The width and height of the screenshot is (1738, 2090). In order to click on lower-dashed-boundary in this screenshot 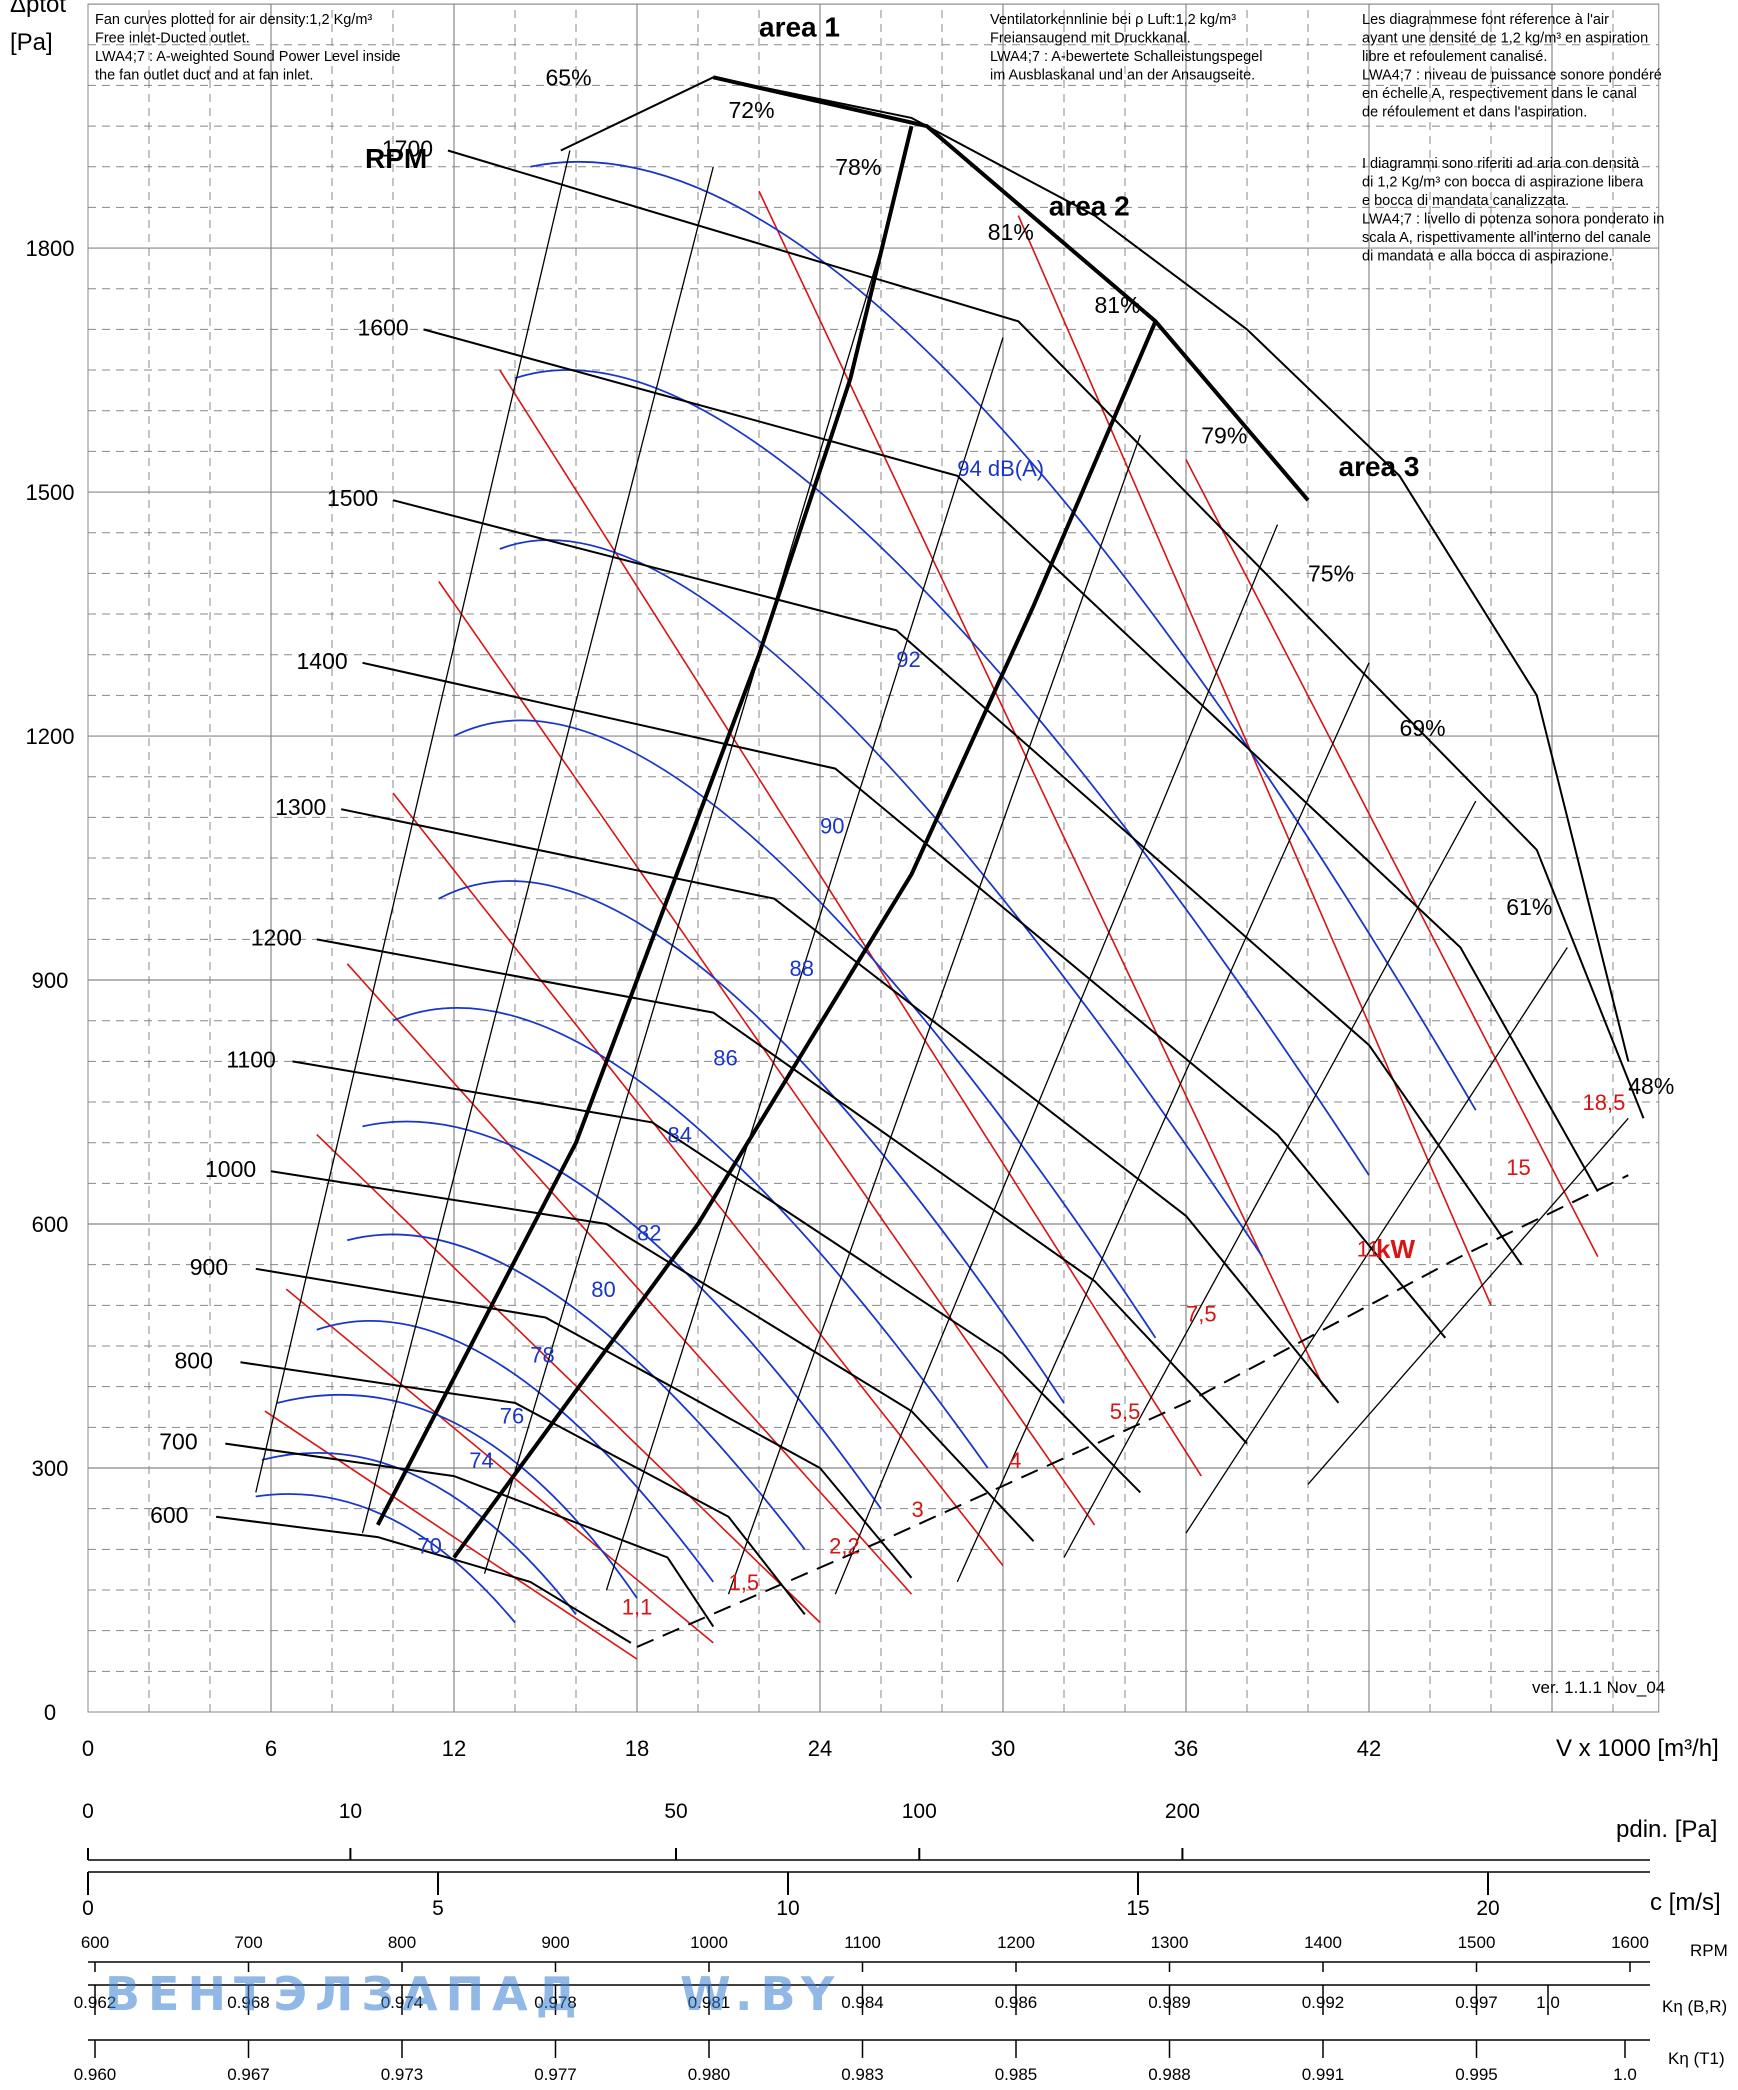, I will do `click(1132, 1411)`.